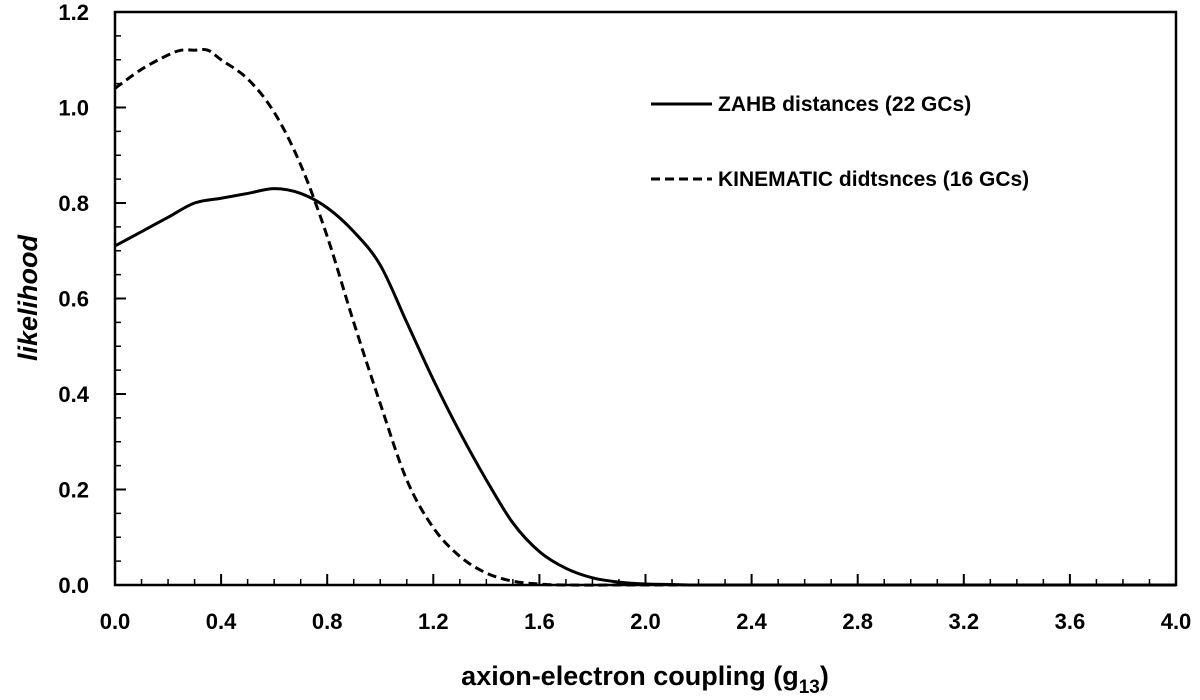 This screenshot has width=1200, height=700. What do you see at coordinates (28, 297) in the screenshot?
I see `y-axis-title: likelihood` at bounding box center [28, 297].